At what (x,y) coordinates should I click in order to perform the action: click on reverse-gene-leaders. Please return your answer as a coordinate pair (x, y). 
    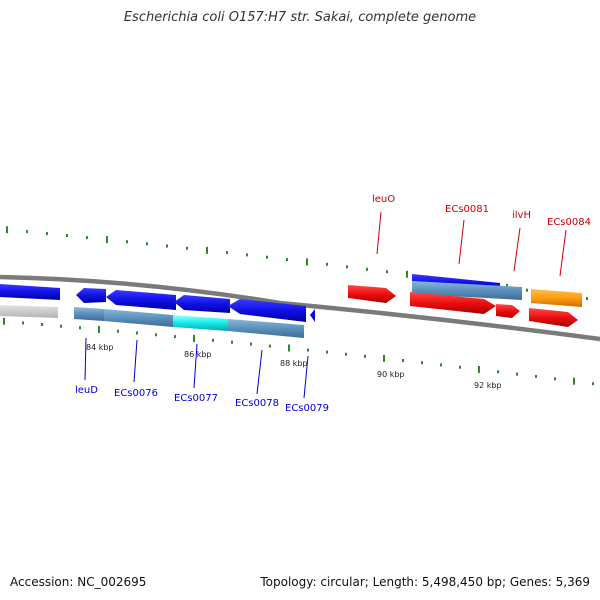
    Looking at the image, I should click on (196, 368).